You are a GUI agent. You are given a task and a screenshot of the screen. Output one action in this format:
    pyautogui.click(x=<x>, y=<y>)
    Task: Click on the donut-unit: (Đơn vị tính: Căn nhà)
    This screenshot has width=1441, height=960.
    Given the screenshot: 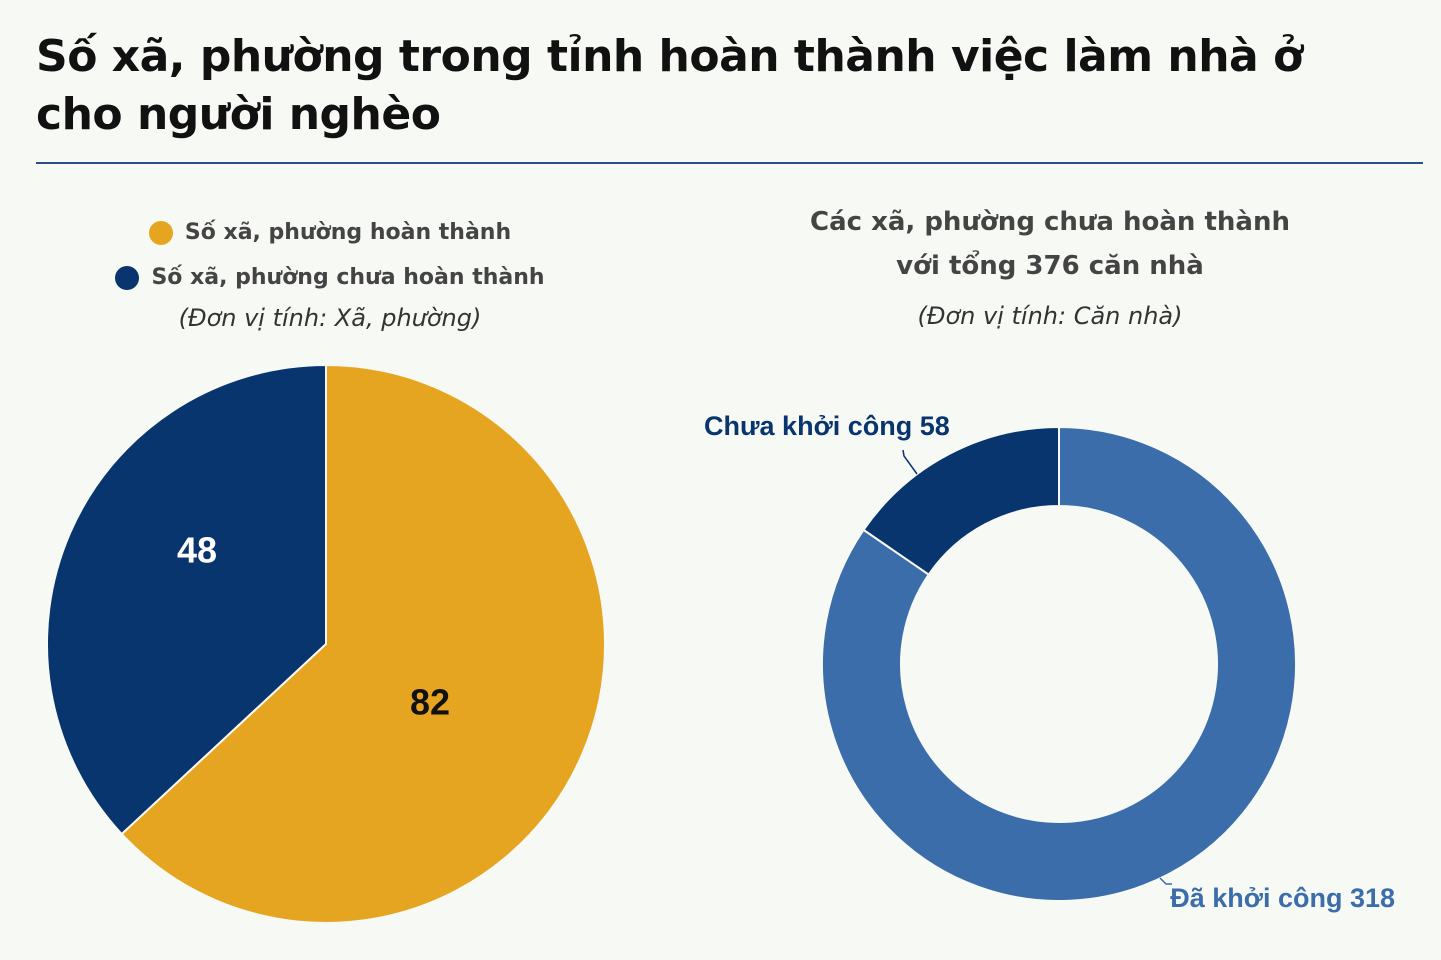 What is the action you would take?
    pyautogui.click(x=1050, y=316)
    